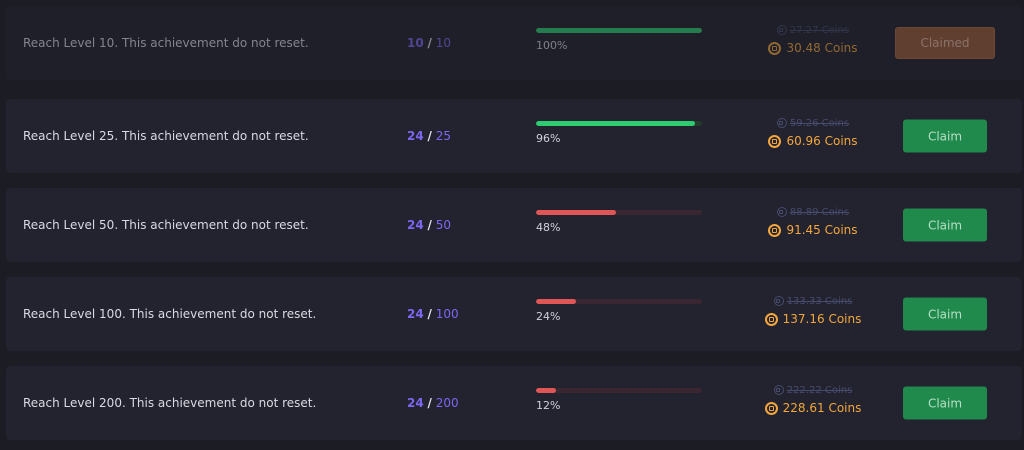 Image resolution: width=1024 pixels, height=450 pixels. Describe the element at coordinates (822, 141) in the screenshot. I see `new-reward-amount: 60.96 Coins` at that location.